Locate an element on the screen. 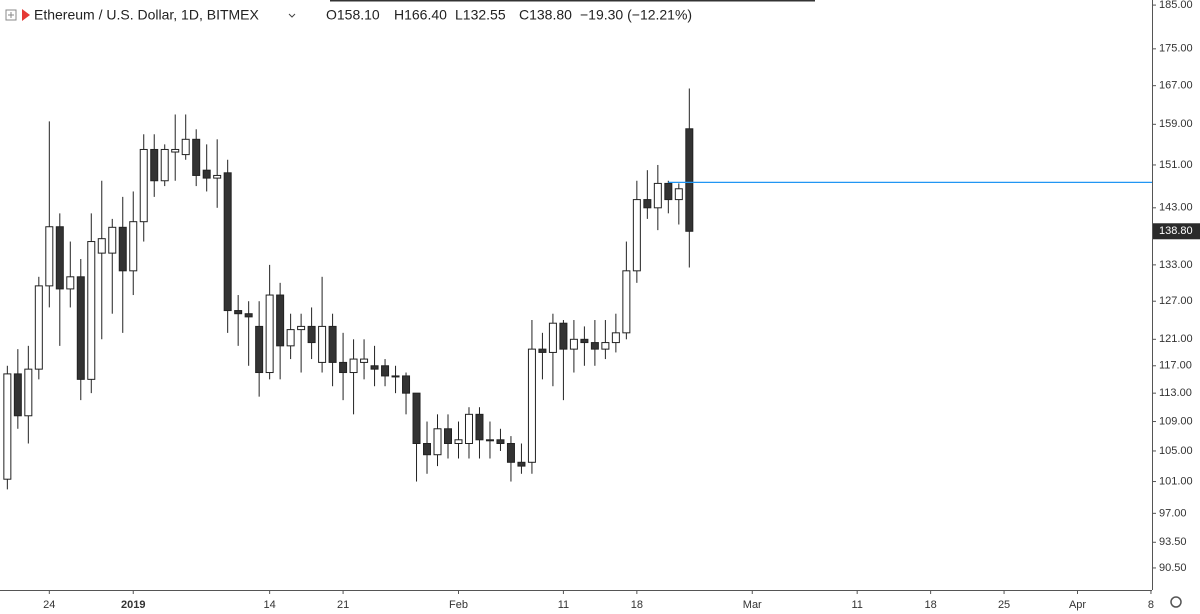  y-tick-label: 93.50 is located at coordinates (1173, 542).